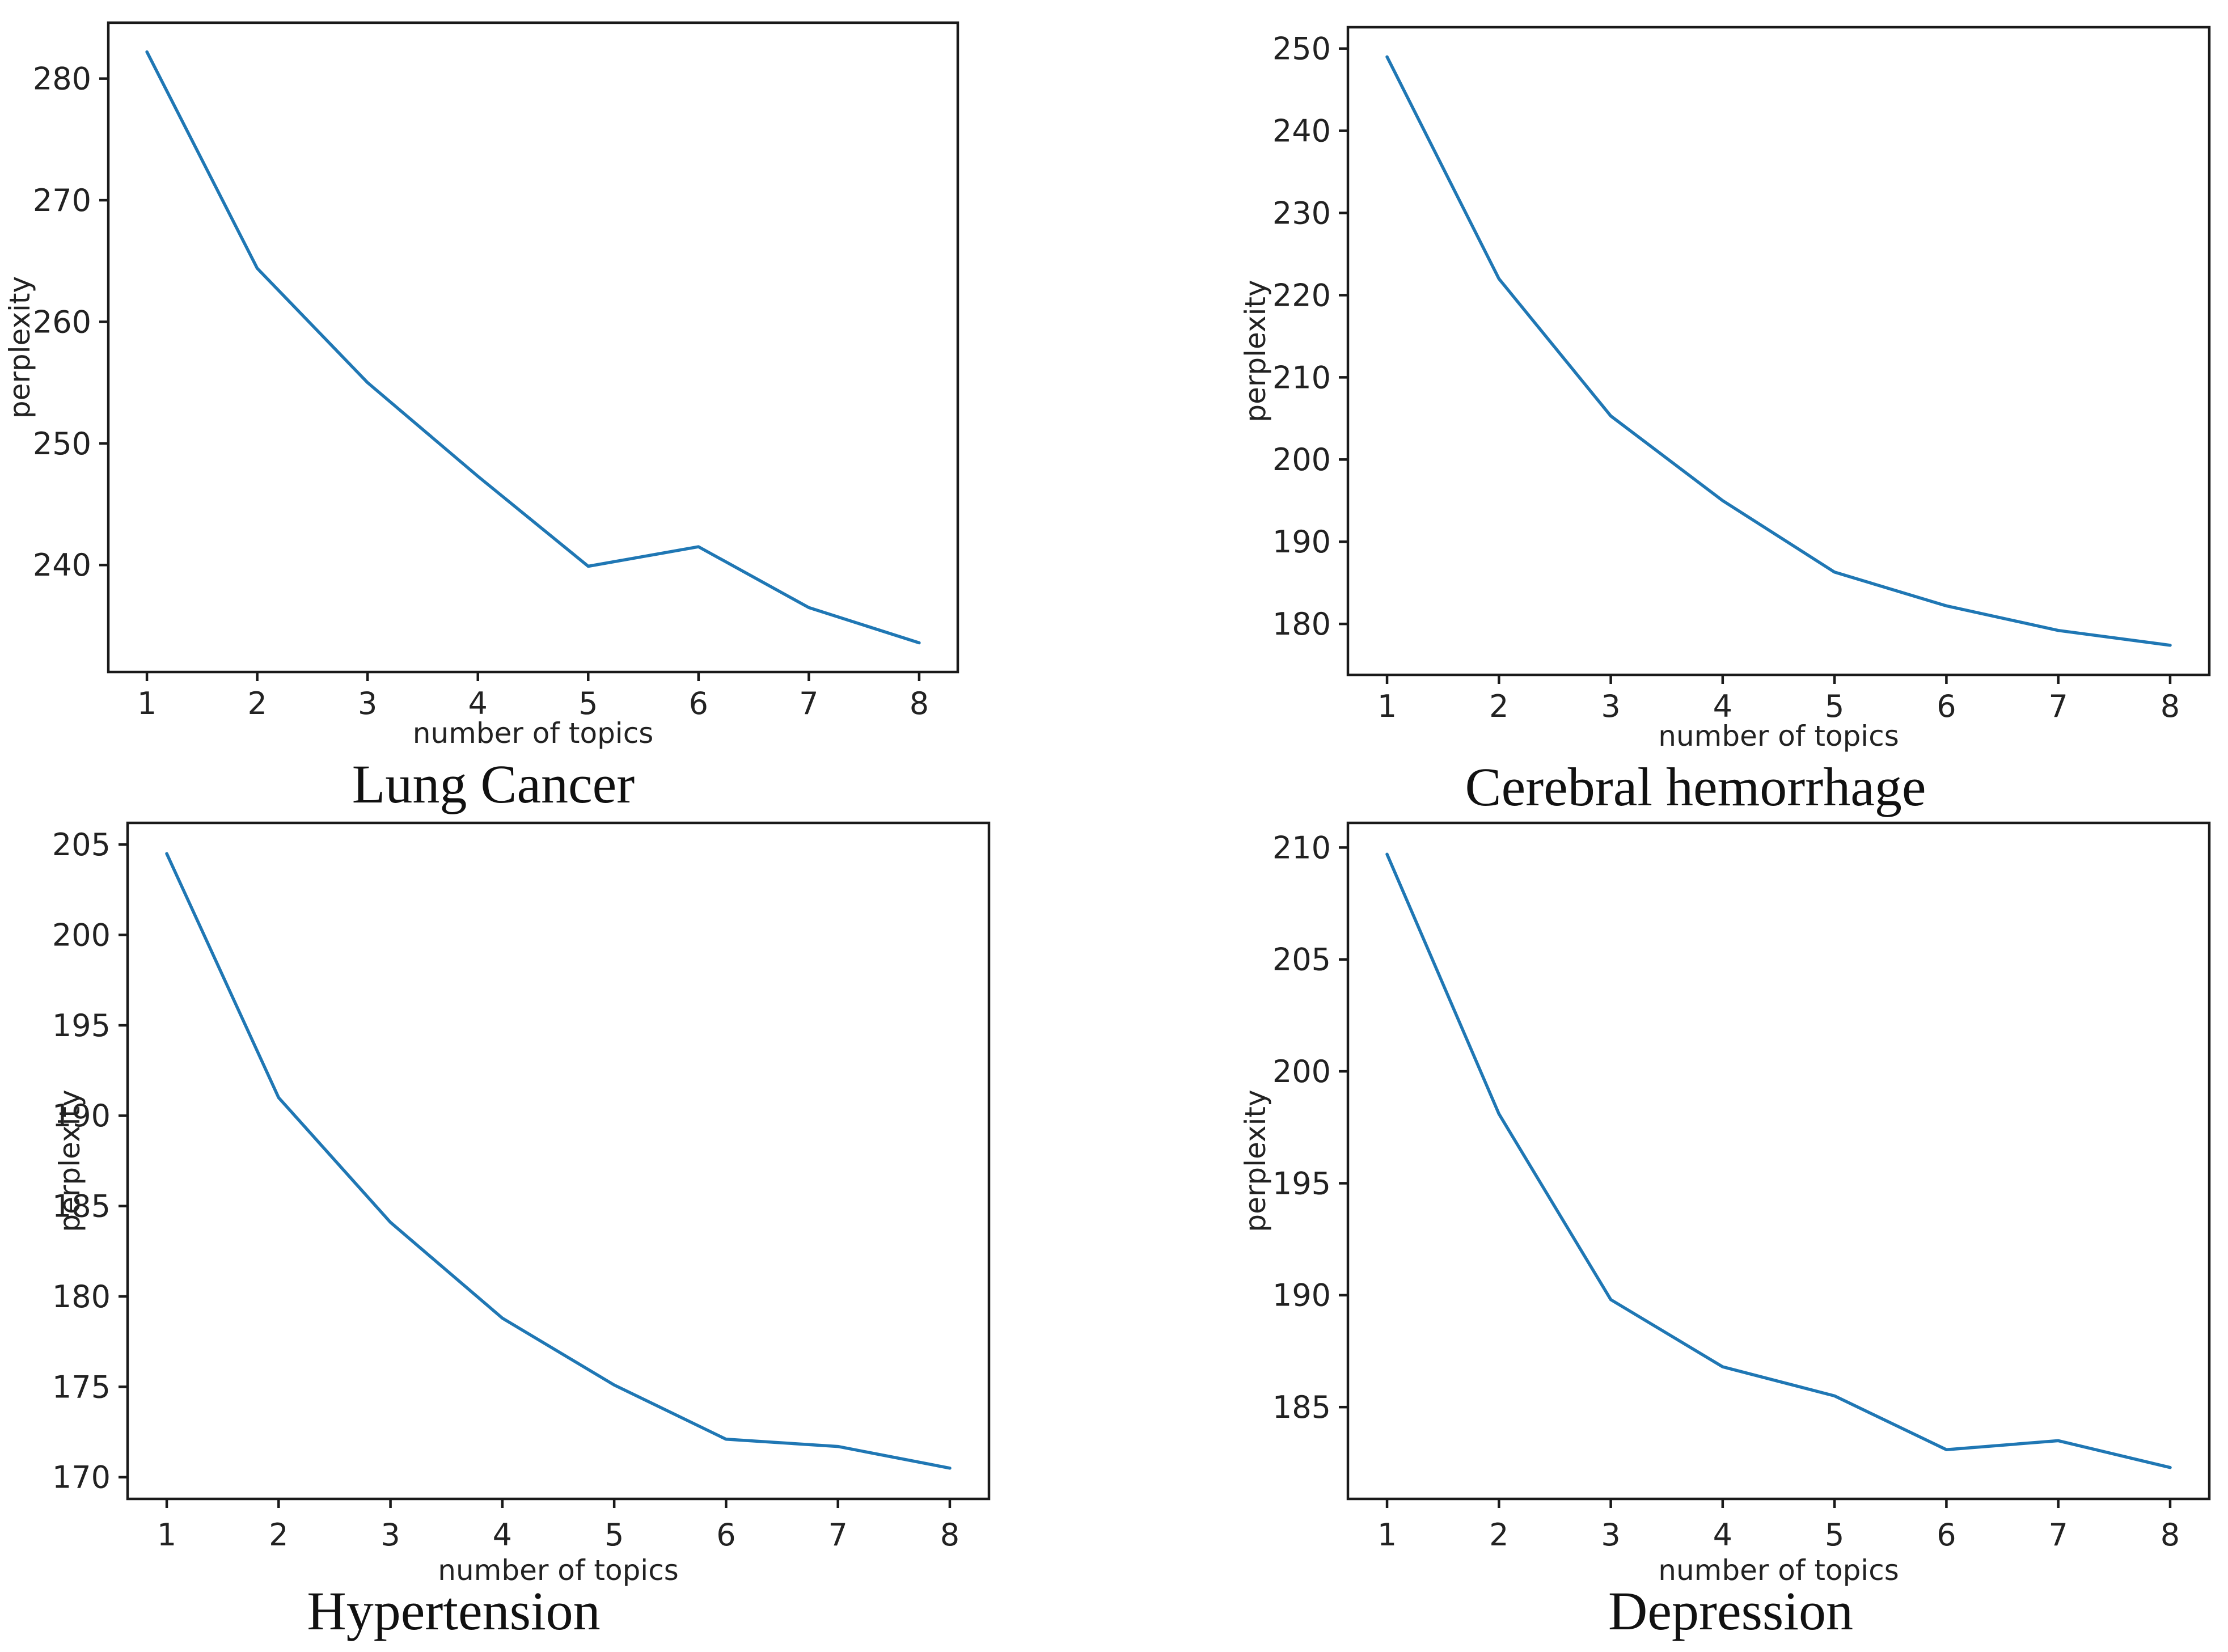  What do you see at coordinates (62, 79) in the screenshot?
I see `y-tick-label: 280` at bounding box center [62, 79].